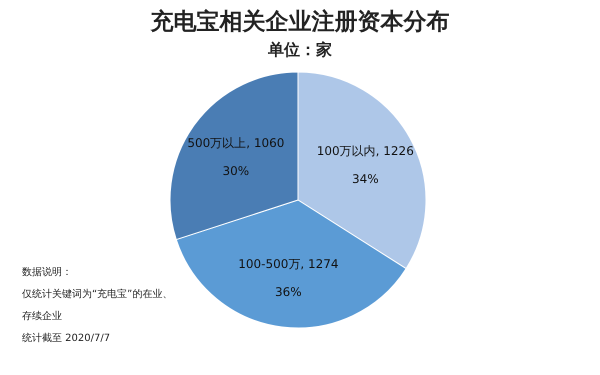  What do you see at coordinates (288, 264) in the screenshot?
I see `slice-label: 100-500万, 1274` at bounding box center [288, 264].